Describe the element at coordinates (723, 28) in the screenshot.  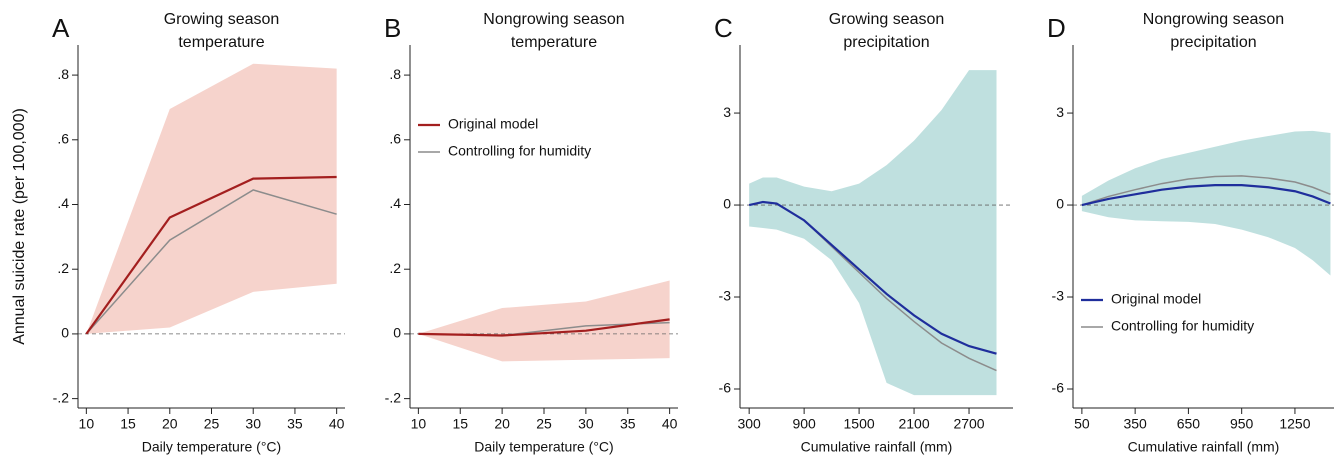
I see `panel-letter: C` at that location.